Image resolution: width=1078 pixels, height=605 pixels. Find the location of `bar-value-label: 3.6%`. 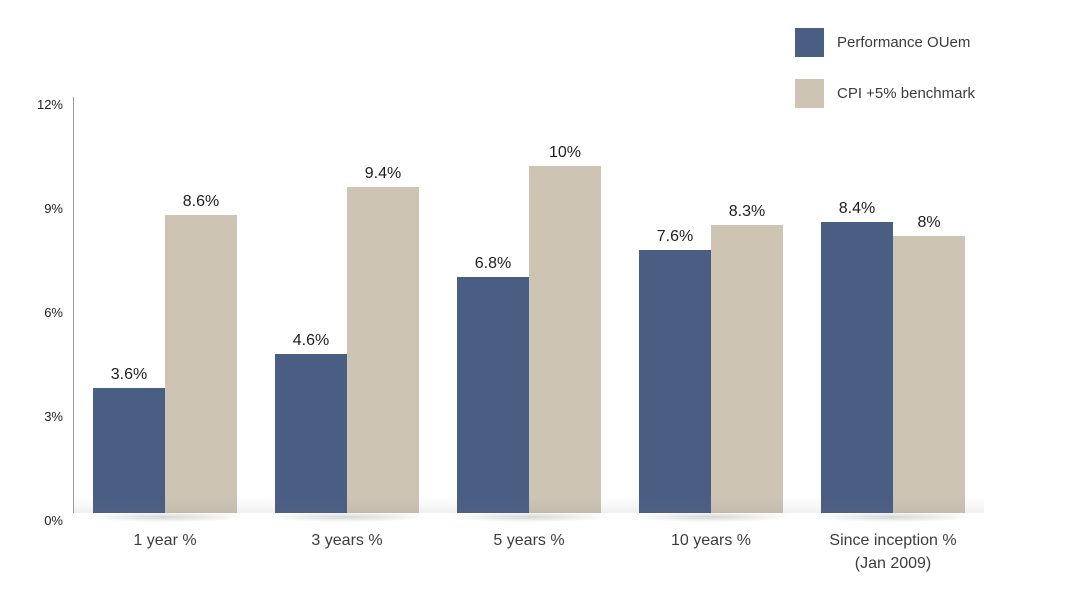

bar-value-label: 3.6% is located at coordinates (129, 375).